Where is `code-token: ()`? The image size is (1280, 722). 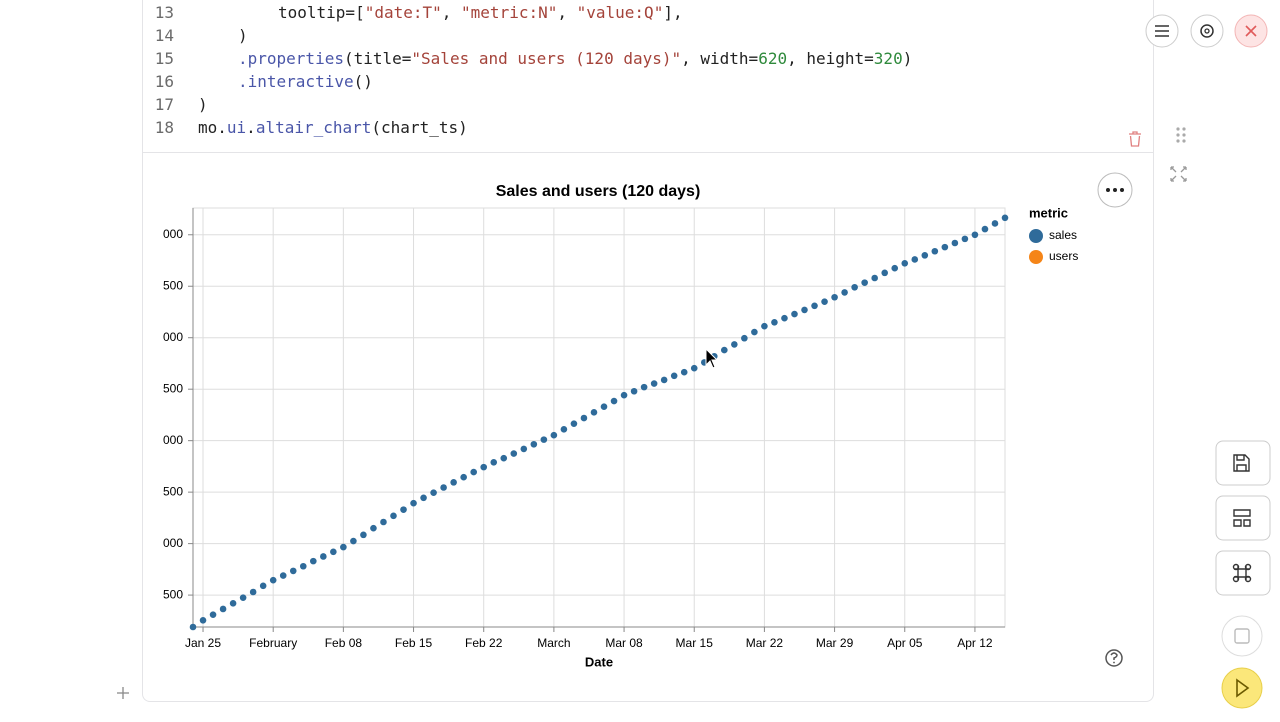
code-token: () is located at coordinates (363, 81).